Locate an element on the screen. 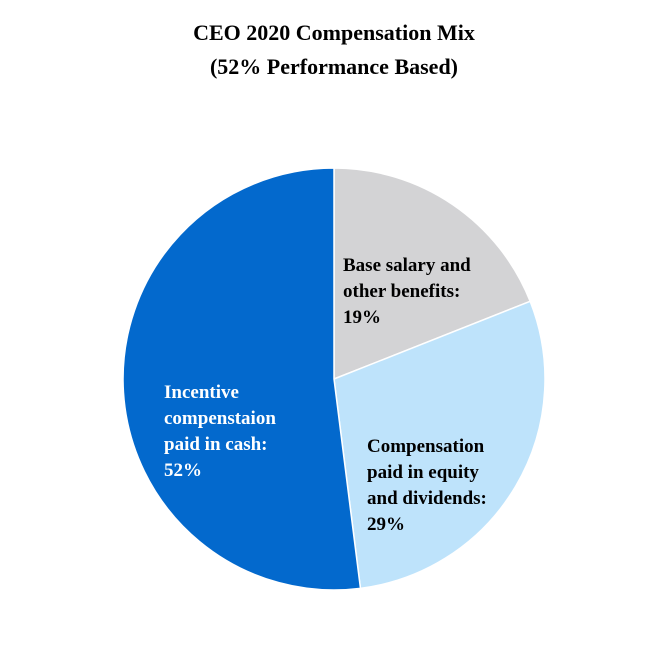 This screenshot has width=666, height=666. slice-label-line: and dividends: is located at coordinates (427, 498).